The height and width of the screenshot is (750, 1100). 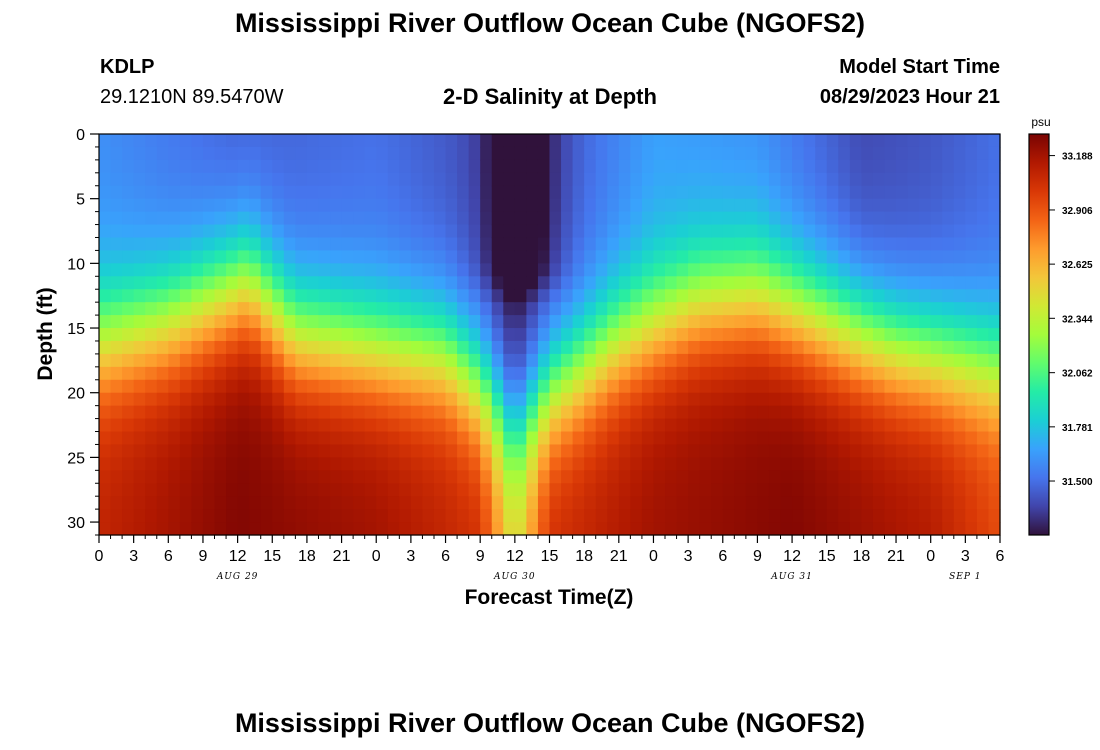 What do you see at coordinates (80, 135) in the screenshot?
I see `y-tick-label: 0` at bounding box center [80, 135].